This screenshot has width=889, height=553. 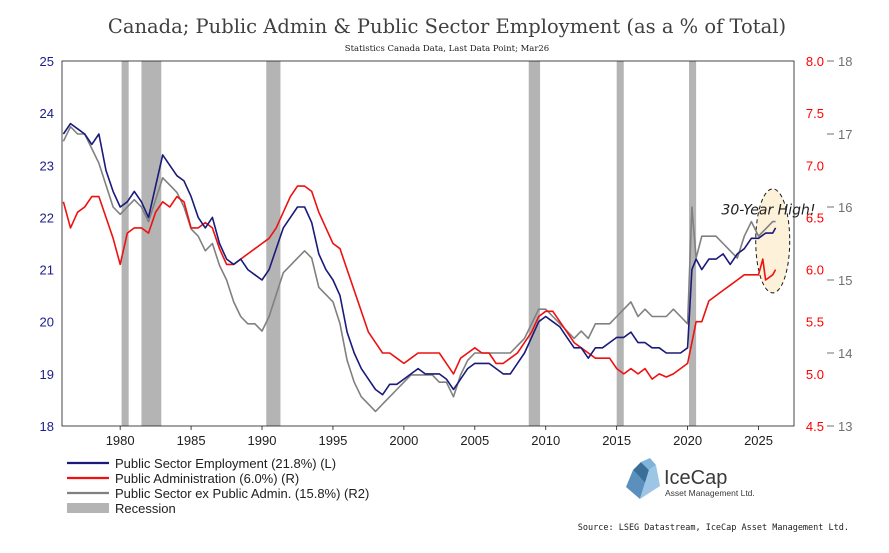 I want to click on icecap-logo: IceCap Asset Management Ltd., so click(x=690, y=478).